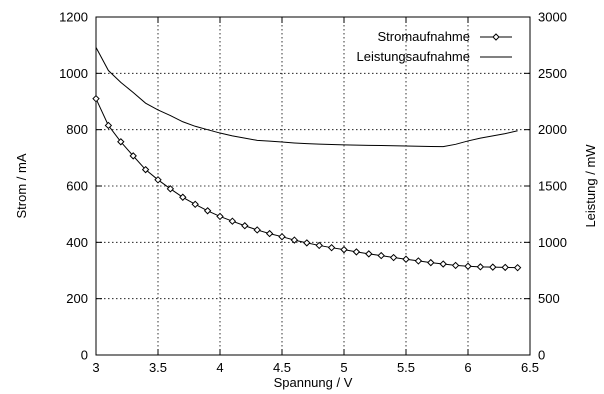  What do you see at coordinates (424, 36) in the screenshot?
I see `legend-label-stromaufnahme: Stromaufnahme` at bounding box center [424, 36].